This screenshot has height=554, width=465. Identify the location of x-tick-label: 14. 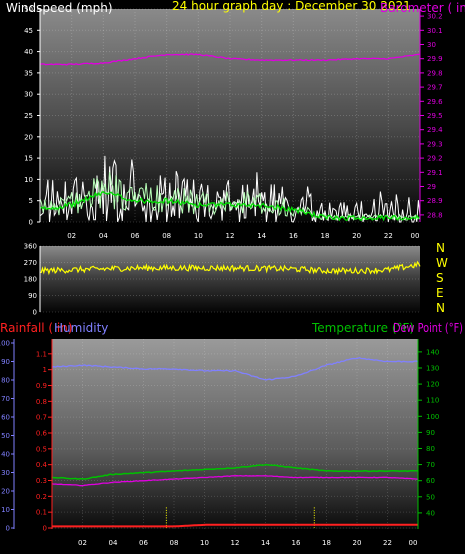
(261, 236).